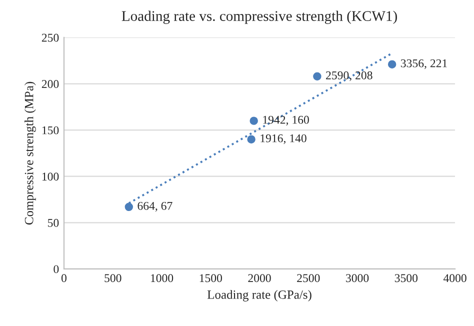 The width and height of the screenshot is (474, 326). What do you see at coordinates (50, 176) in the screenshot?
I see `y-tick-label: 100` at bounding box center [50, 176].